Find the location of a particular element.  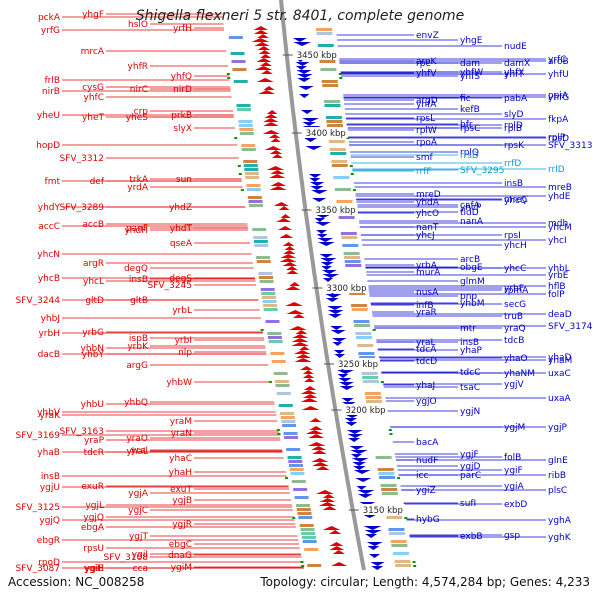

gene-label-right: uxaC is located at coordinates (559, 374).